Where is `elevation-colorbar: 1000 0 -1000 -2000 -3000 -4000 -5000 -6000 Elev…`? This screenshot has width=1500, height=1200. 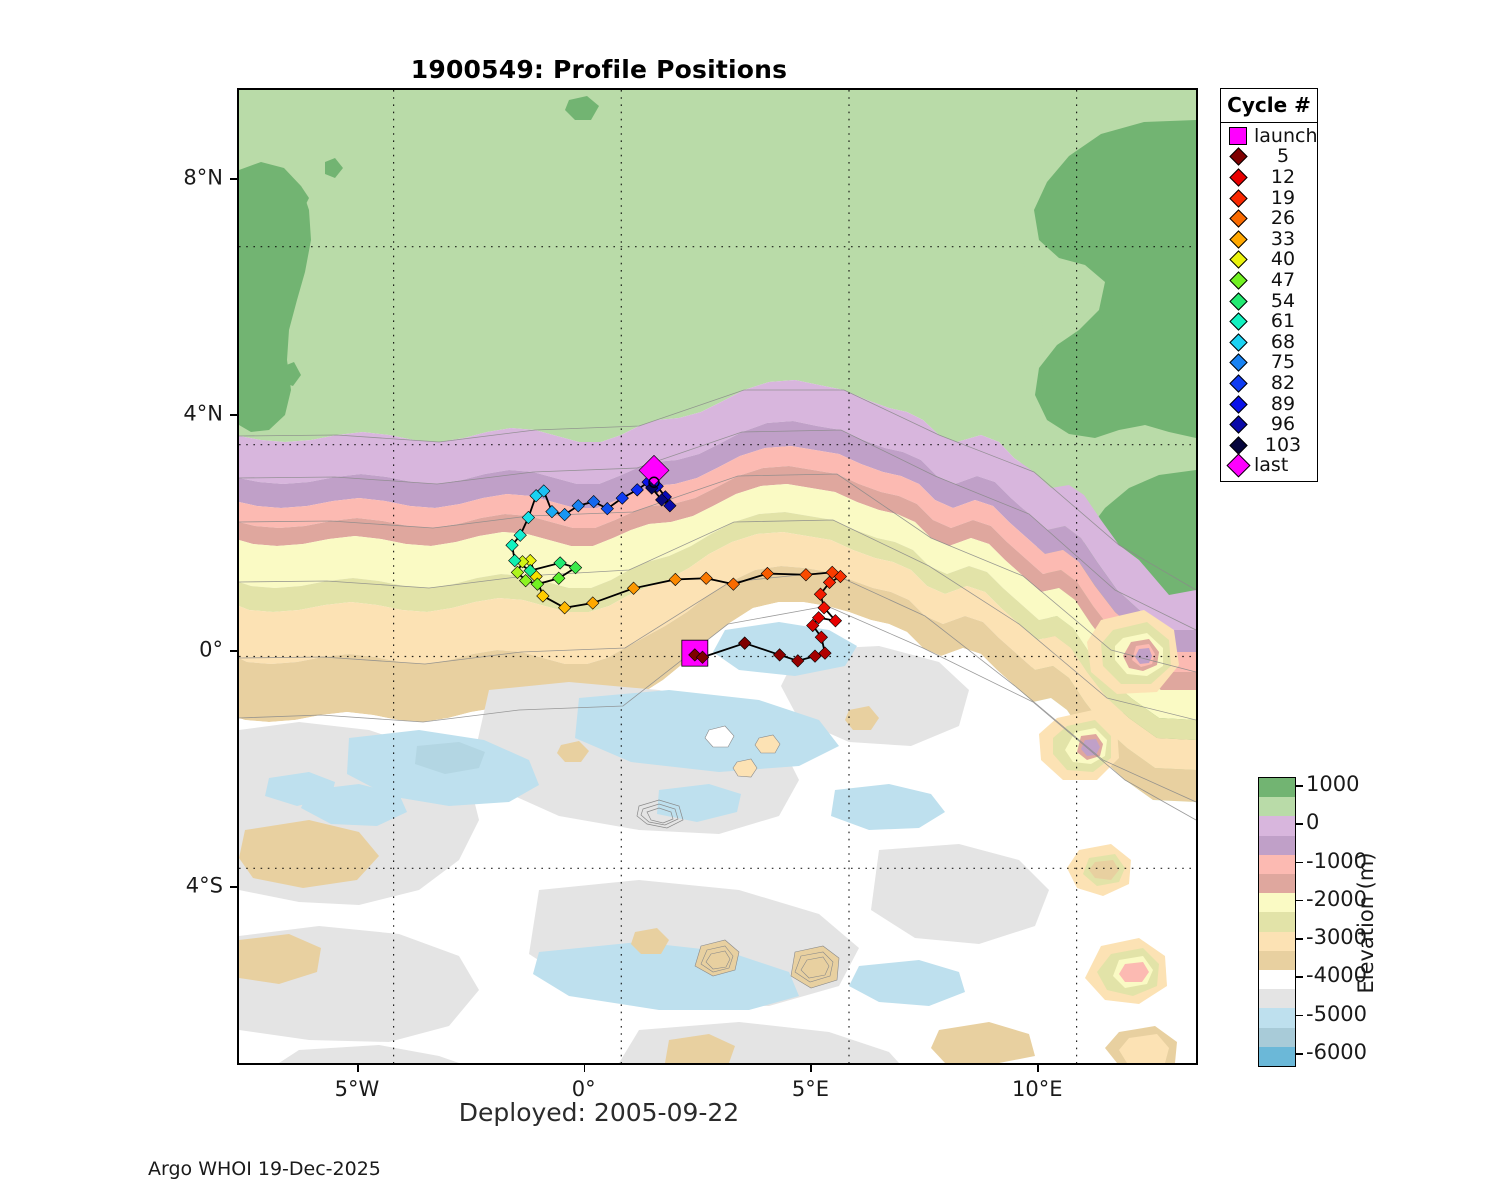 elevation-colorbar: 1000 0 -1000 -2000 -3000 -4000 -5000 -6000 Elev… is located at coordinates (1318, 919).